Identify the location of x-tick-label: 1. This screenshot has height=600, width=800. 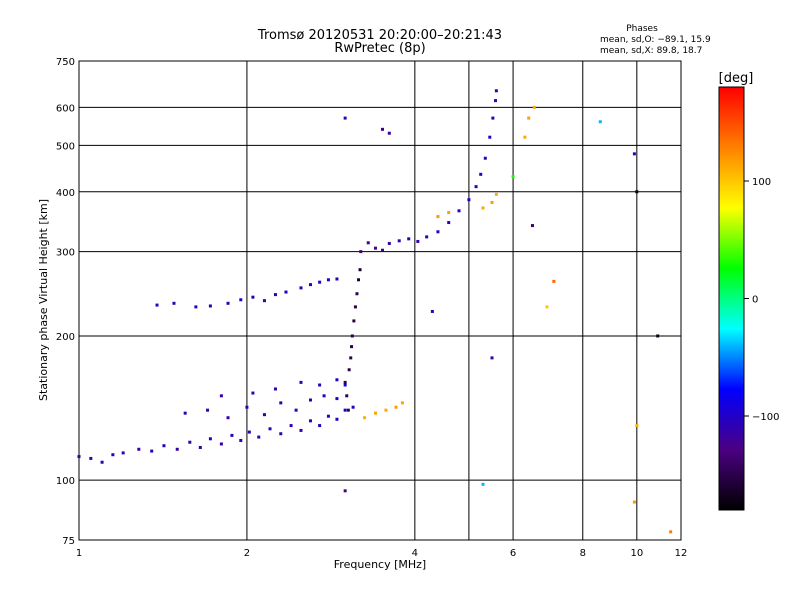
(79, 553).